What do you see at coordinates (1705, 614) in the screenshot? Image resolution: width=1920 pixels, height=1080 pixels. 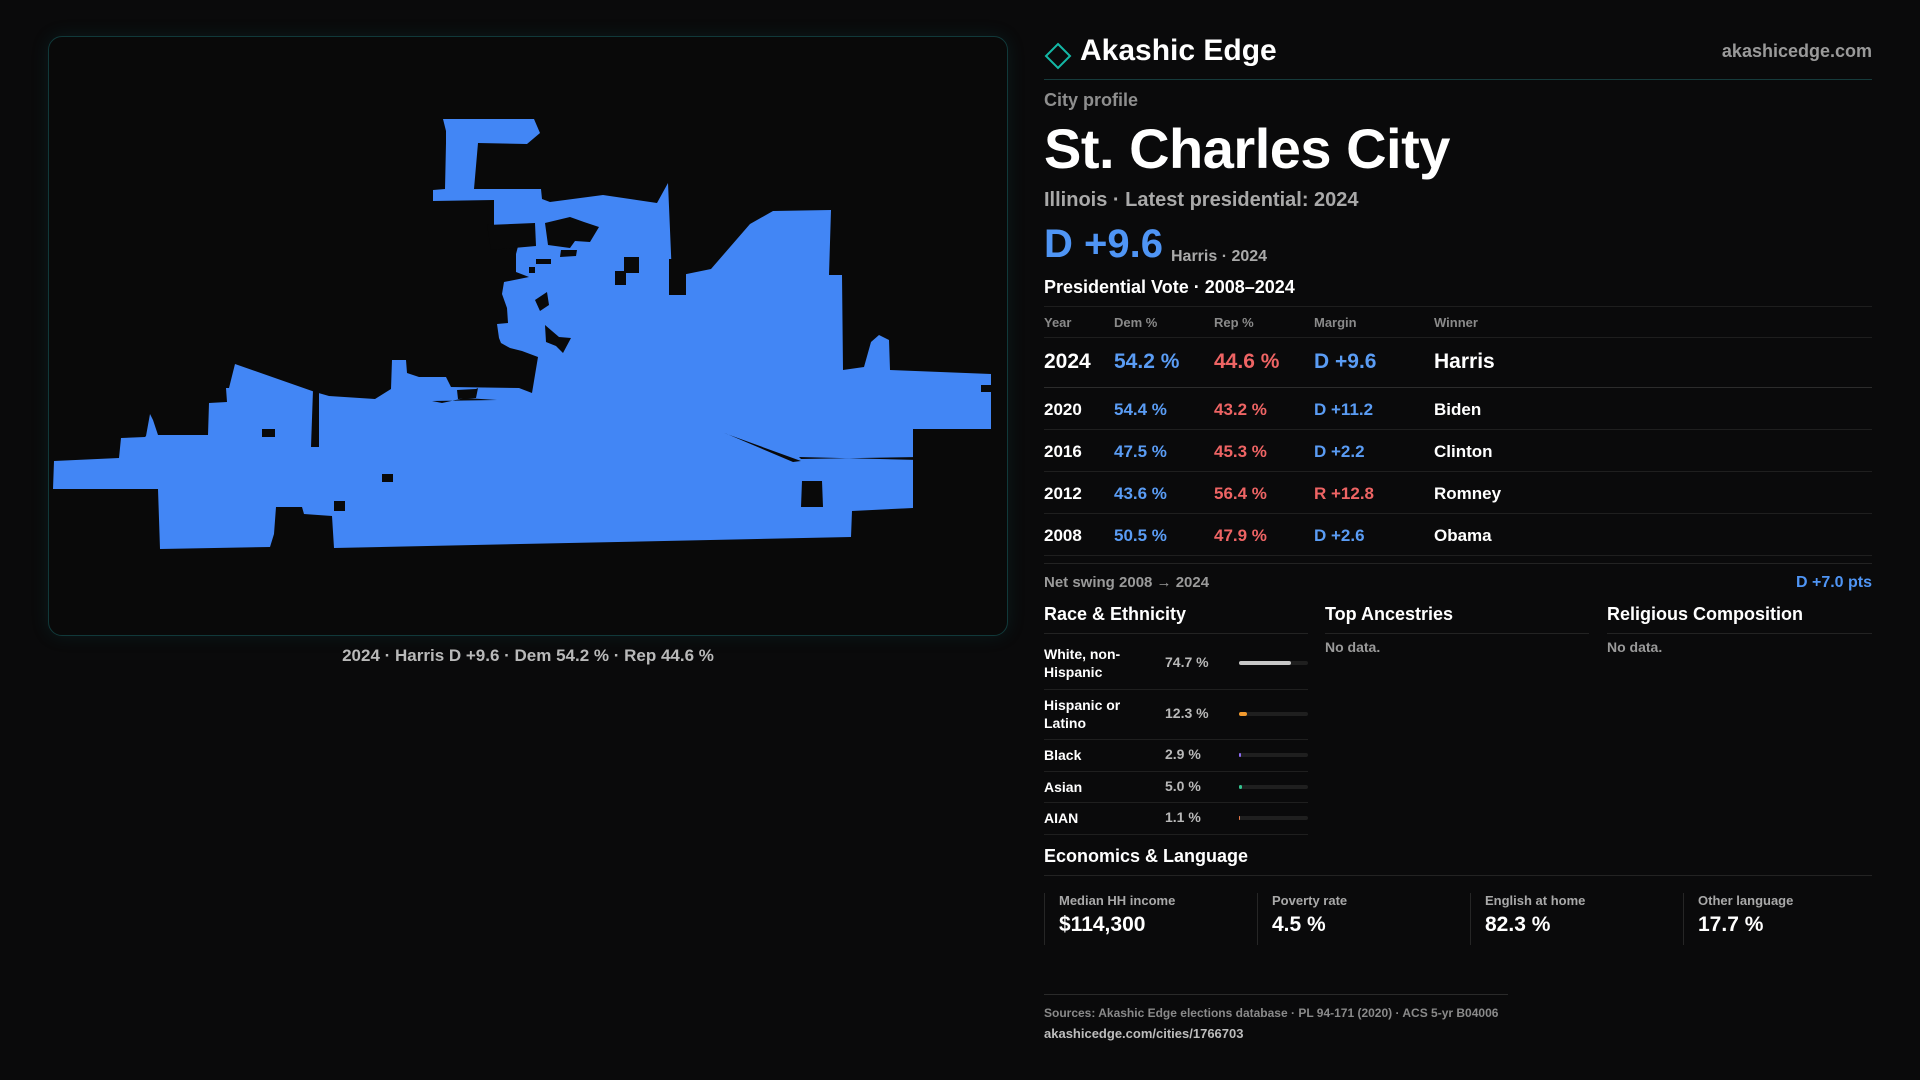 I see `religion-section-title: Religious Composition` at bounding box center [1705, 614].